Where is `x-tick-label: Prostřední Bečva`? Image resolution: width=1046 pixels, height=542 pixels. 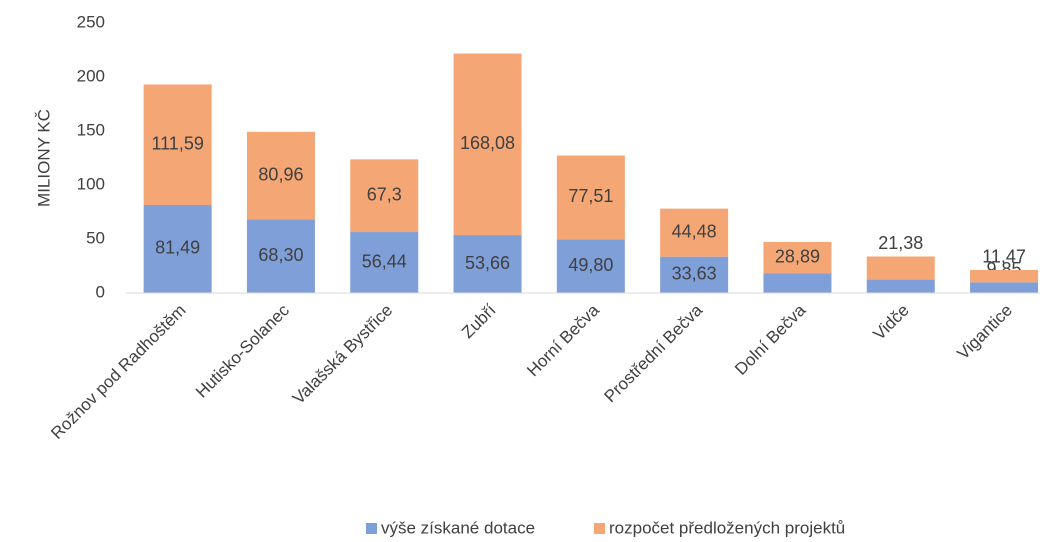
x-tick-label: Prostřední Bečva is located at coordinates (654, 353).